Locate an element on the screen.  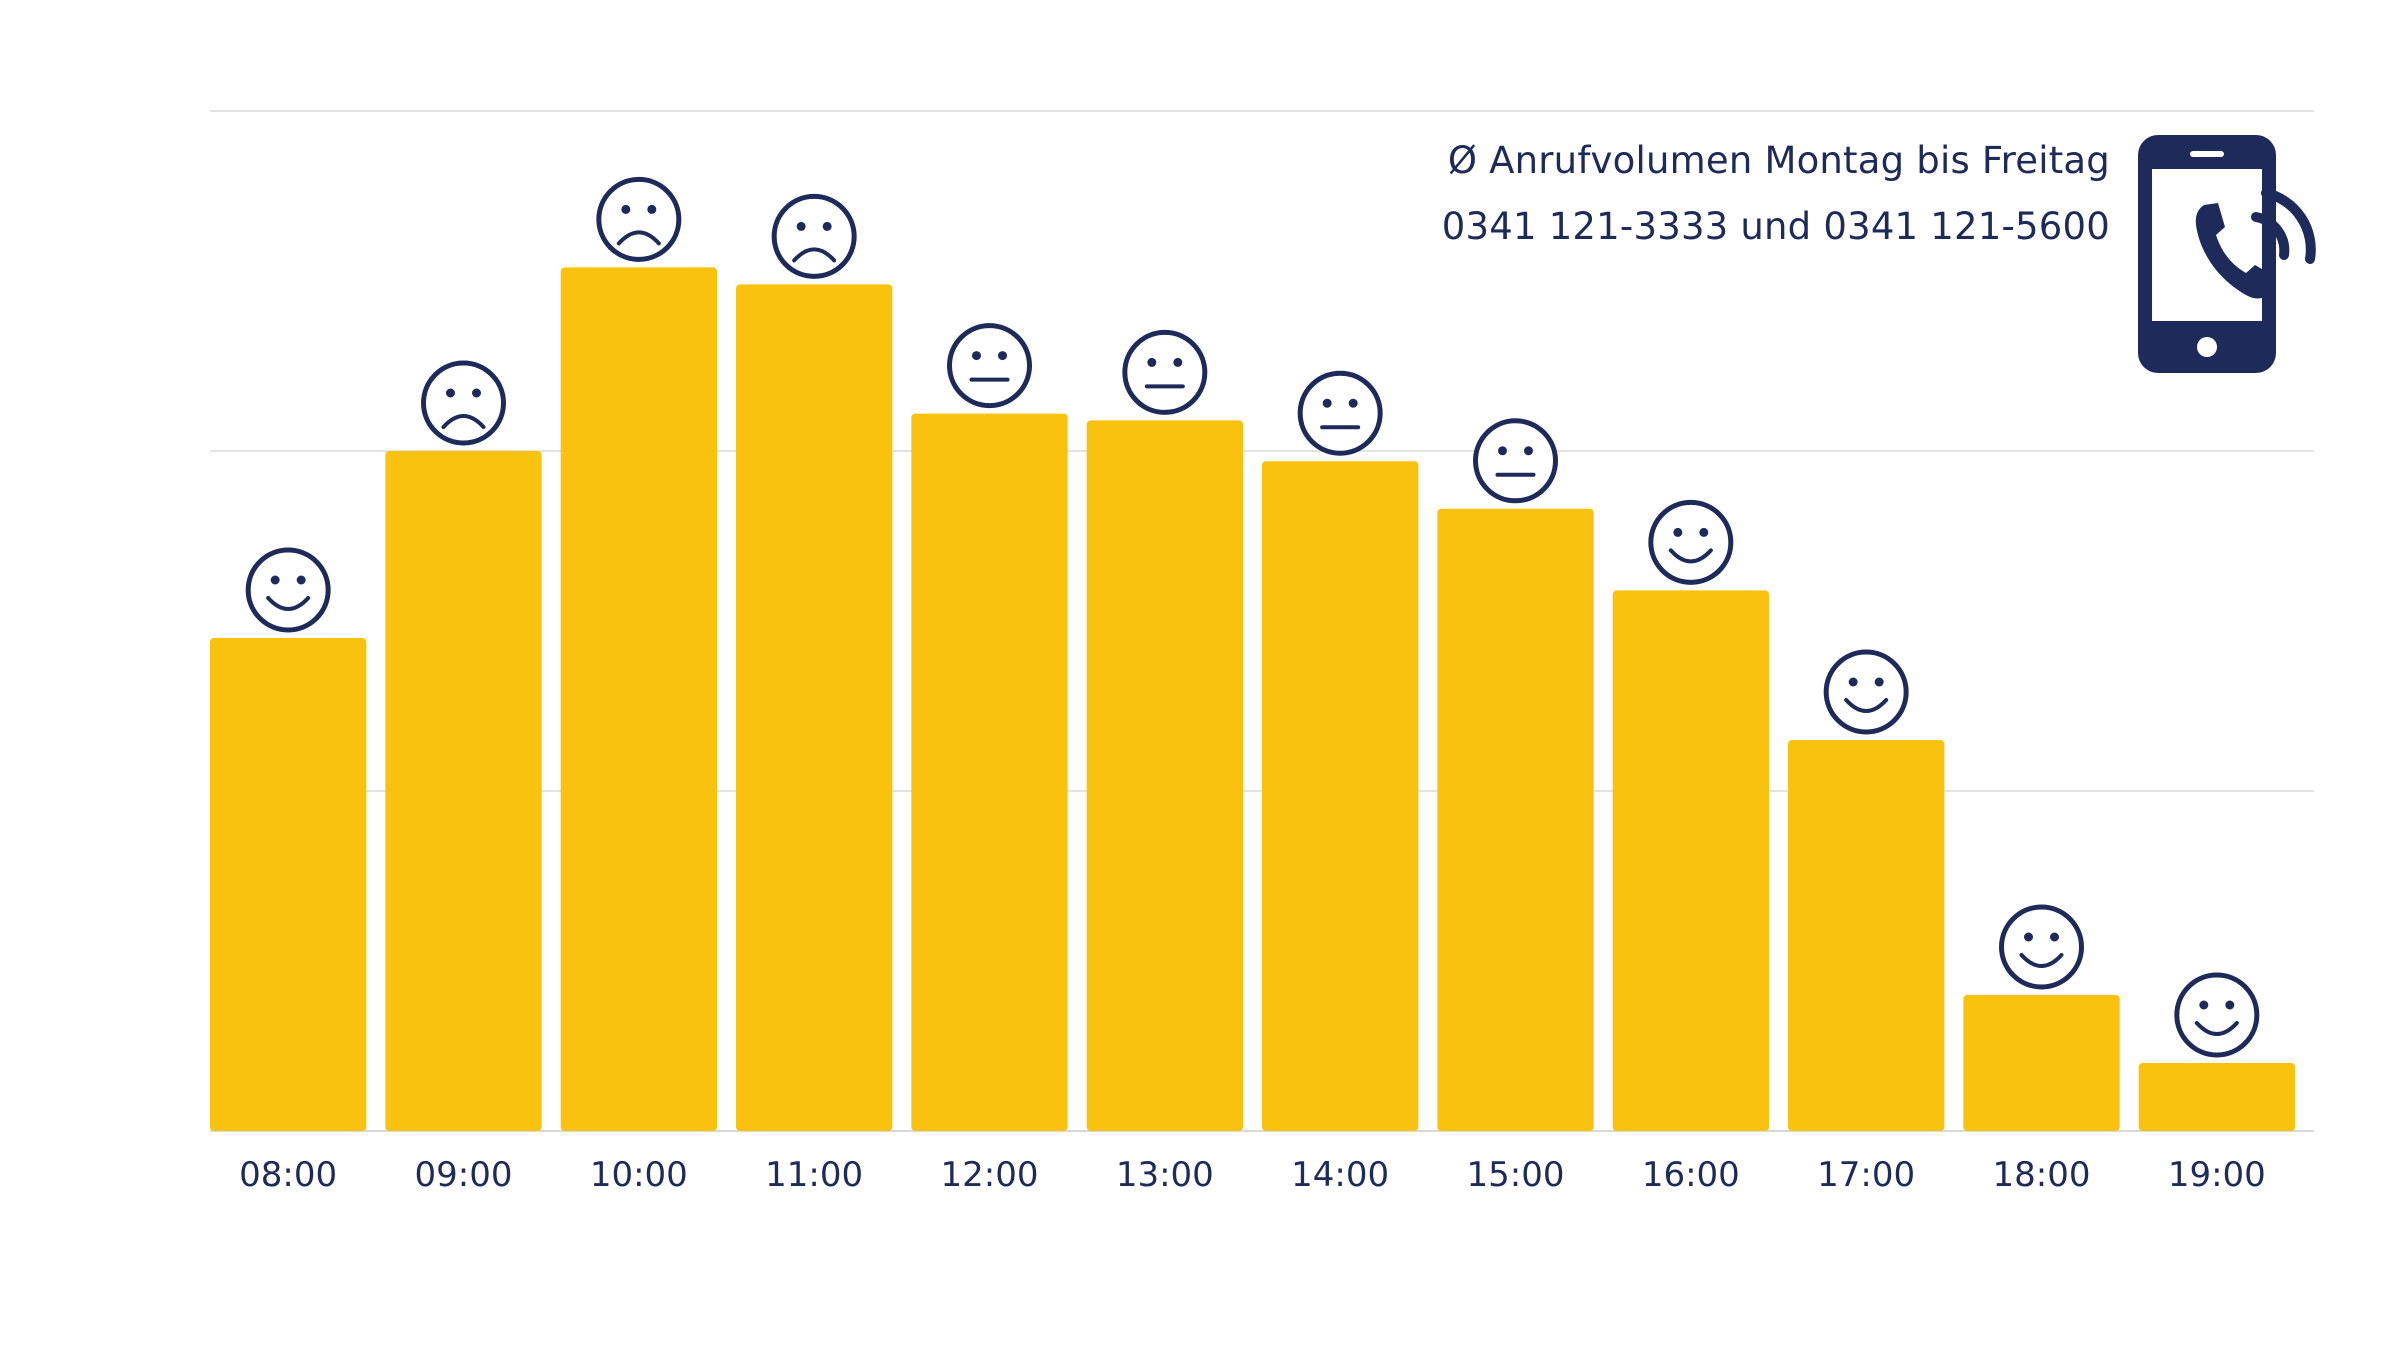
smartphone-call-icon is located at coordinates (2227, 254).